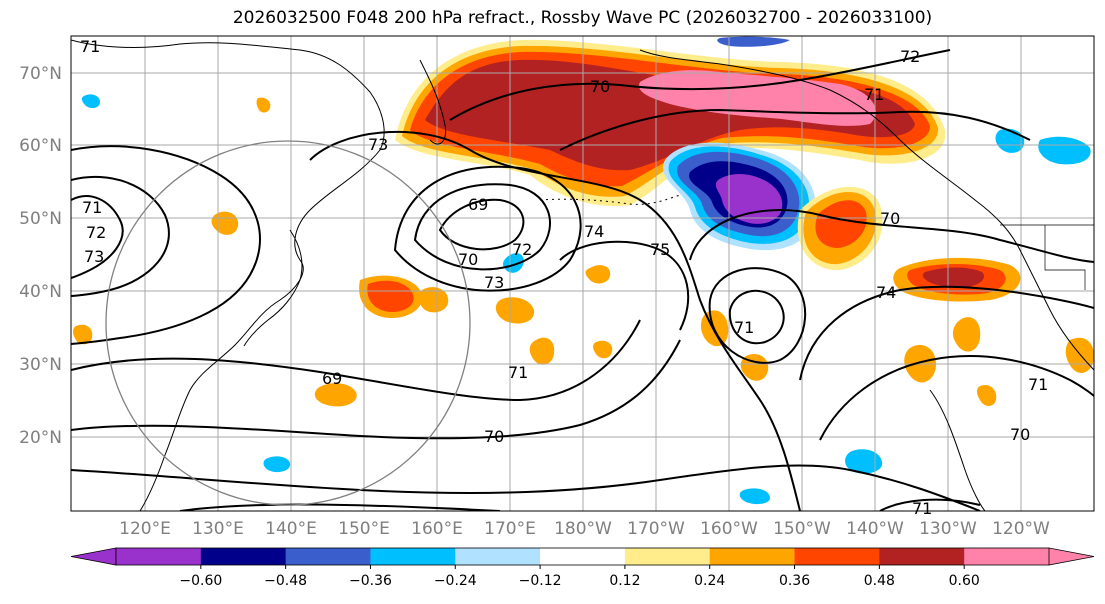 Image resolution: width=1105 pixels, height=604 pixels. I want to click on shade-region-neg-a, so click(1064, 150).